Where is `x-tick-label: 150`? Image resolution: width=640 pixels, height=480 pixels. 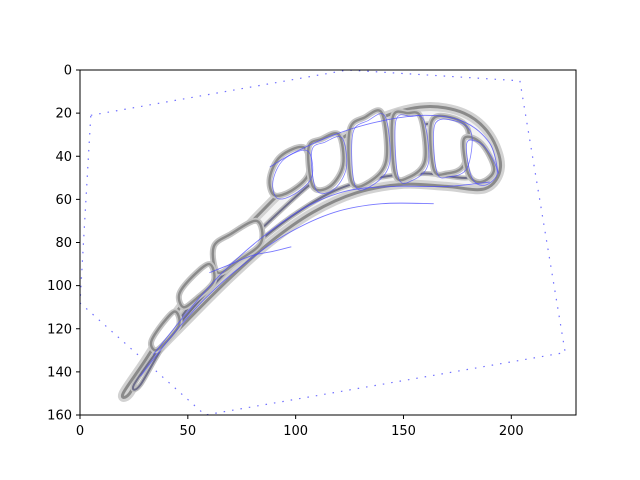 x-tick-label: 150 is located at coordinates (403, 431).